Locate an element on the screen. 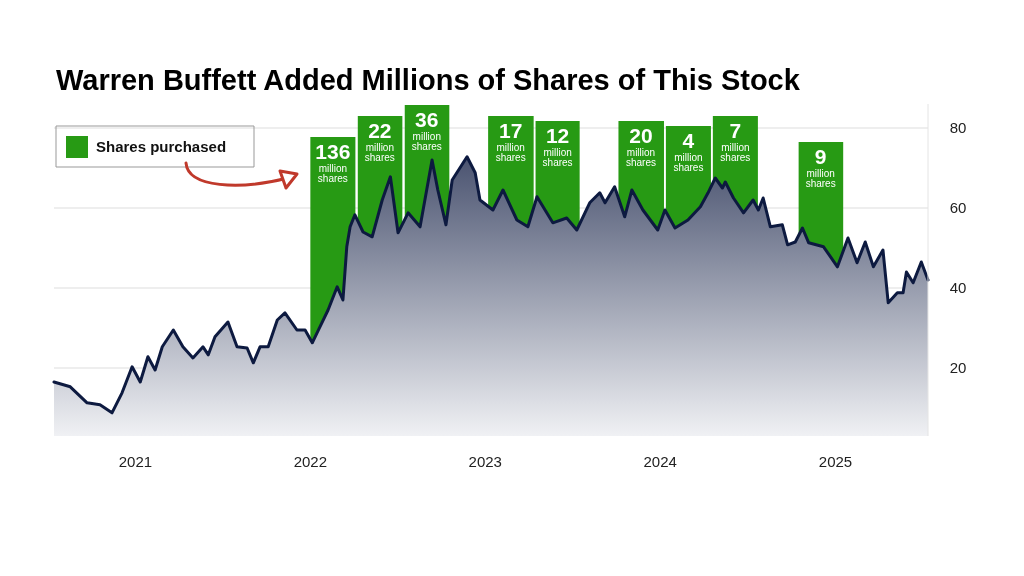 Image resolution: width=1024 pixels, height=576 pixels. x-tick-label: 2023 is located at coordinates (485, 461).